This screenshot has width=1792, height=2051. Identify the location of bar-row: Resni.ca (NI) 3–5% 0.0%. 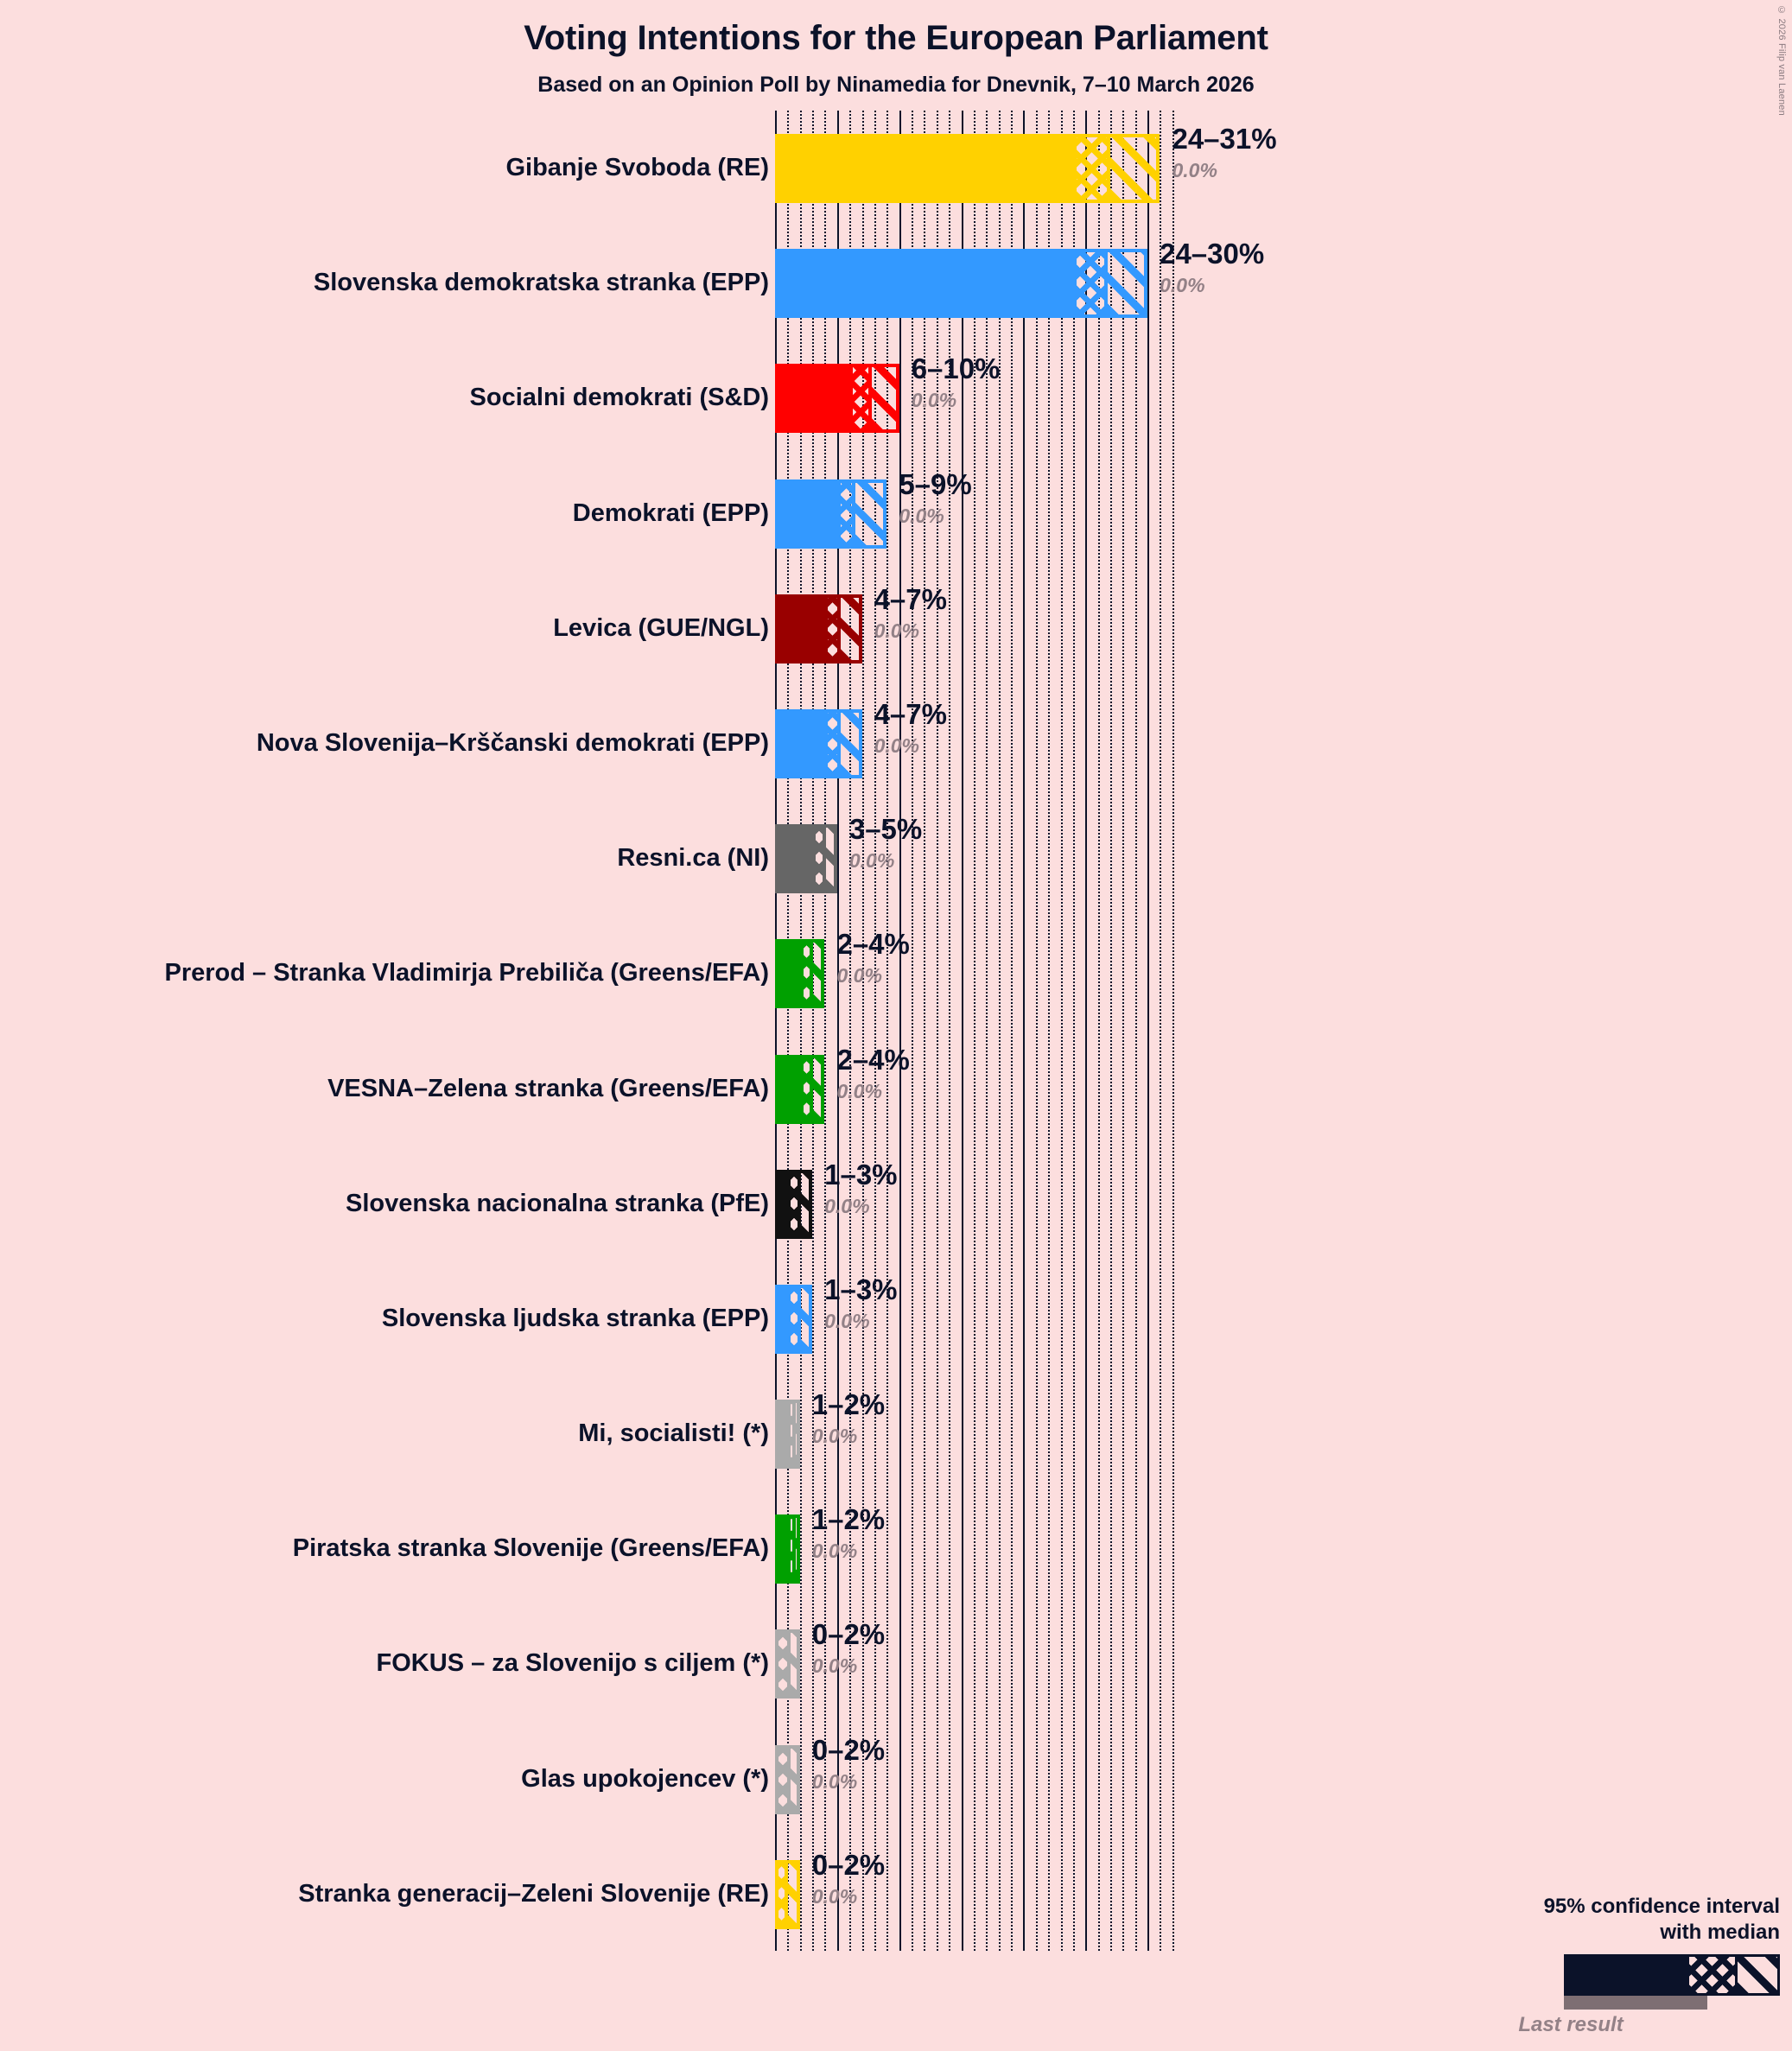
(896, 859).